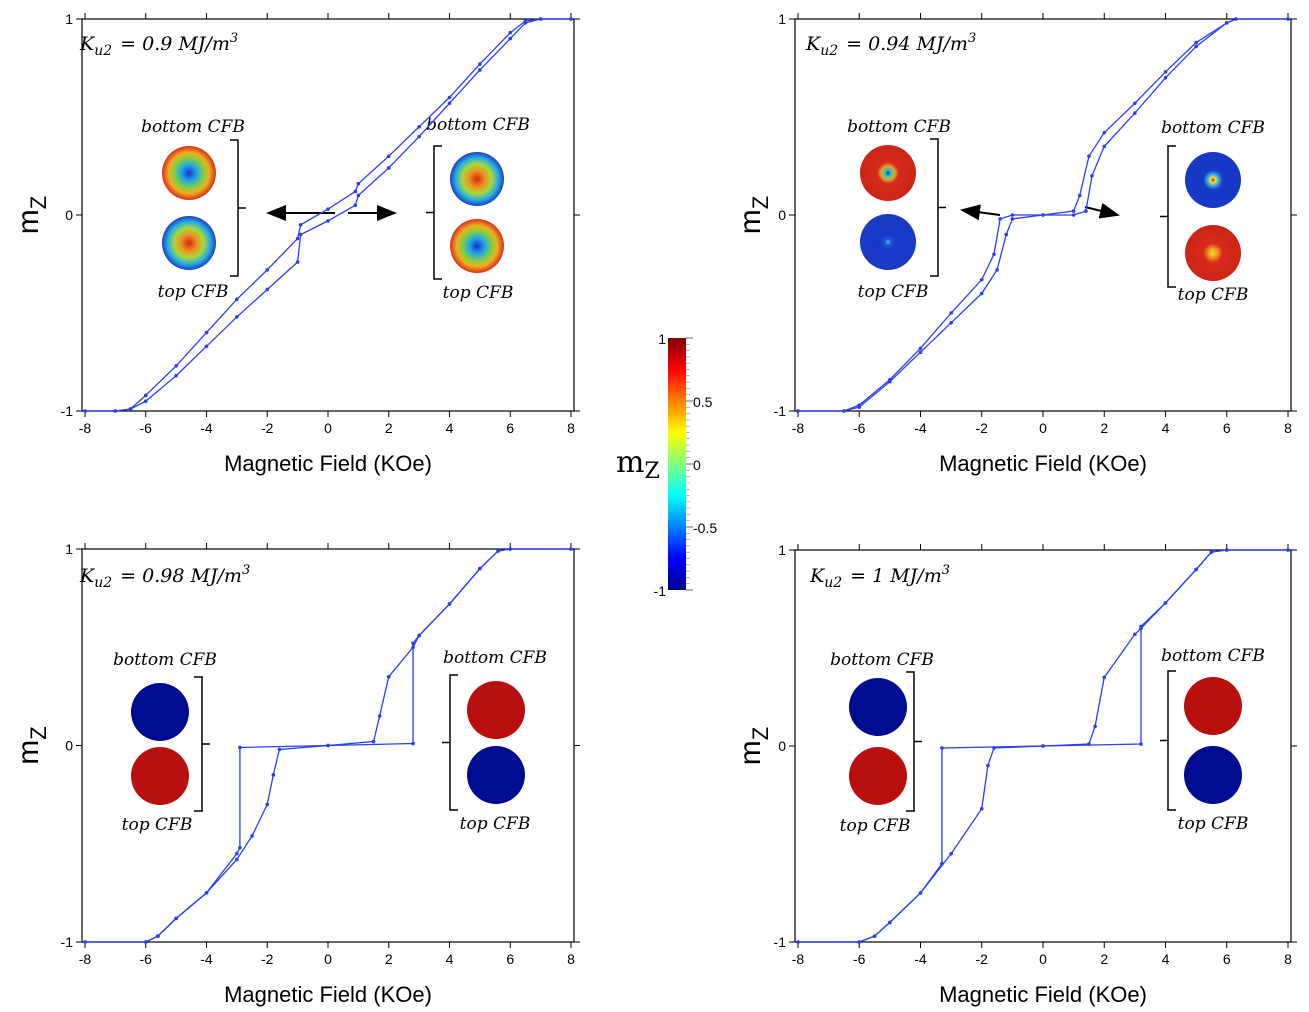  Describe the element at coordinates (389, 959) in the screenshot. I see `x-tick-label: 2` at that location.